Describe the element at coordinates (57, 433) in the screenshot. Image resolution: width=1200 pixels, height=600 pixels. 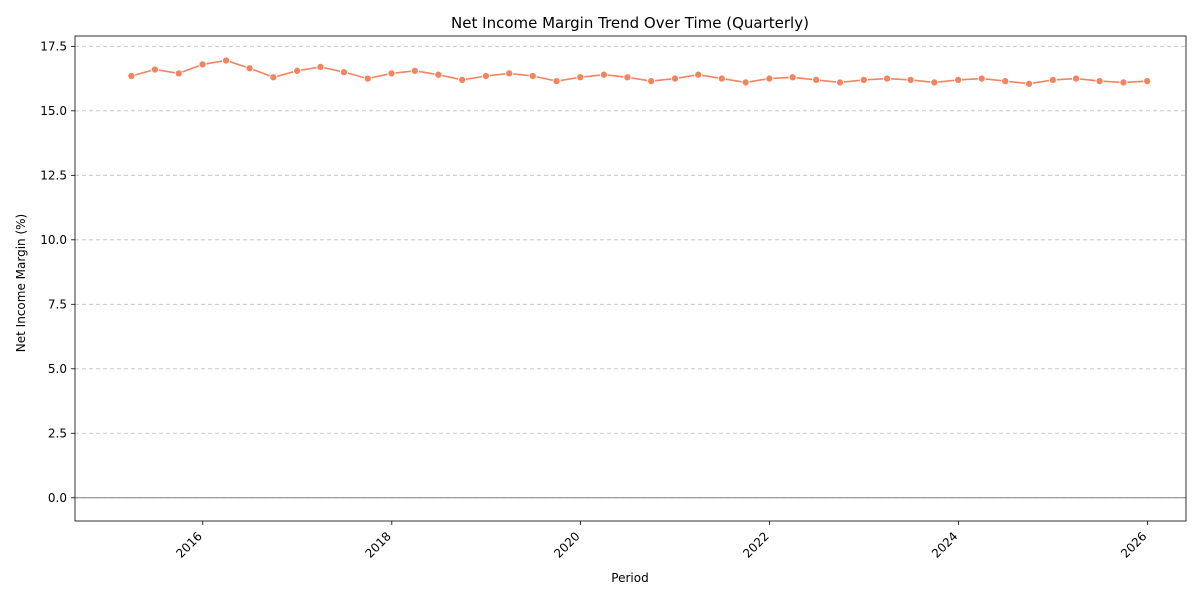
I see `y-tick-label: 2.5` at that location.